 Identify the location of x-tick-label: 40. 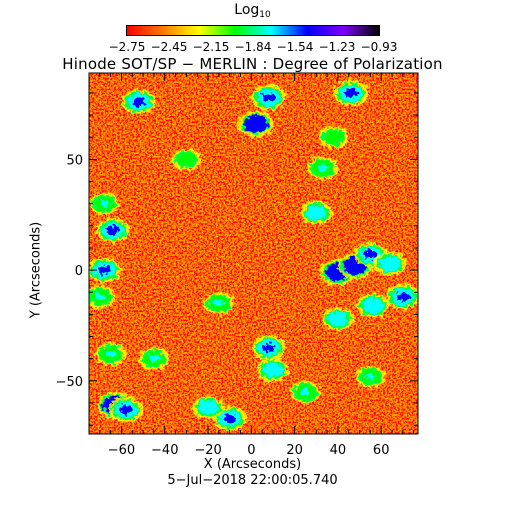
(338, 450).